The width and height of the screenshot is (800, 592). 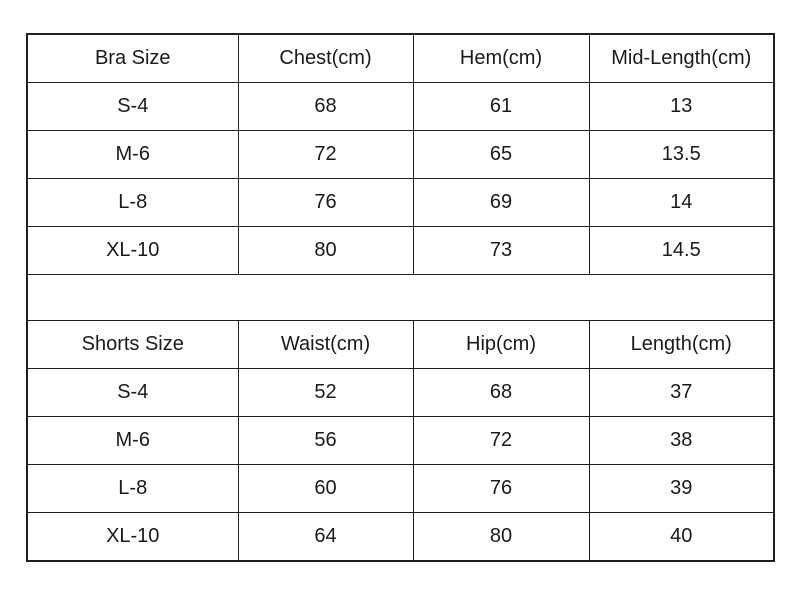 What do you see at coordinates (325, 58) in the screenshot?
I see `chest-column-header: Chest(cm)` at bounding box center [325, 58].